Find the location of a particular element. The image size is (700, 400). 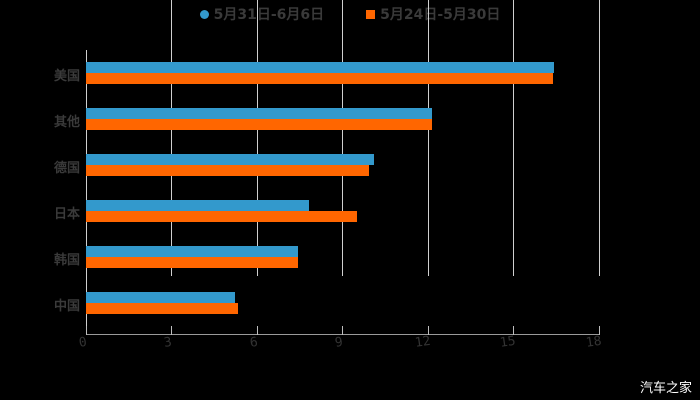

x-axis-line is located at coordinates (343, 334).